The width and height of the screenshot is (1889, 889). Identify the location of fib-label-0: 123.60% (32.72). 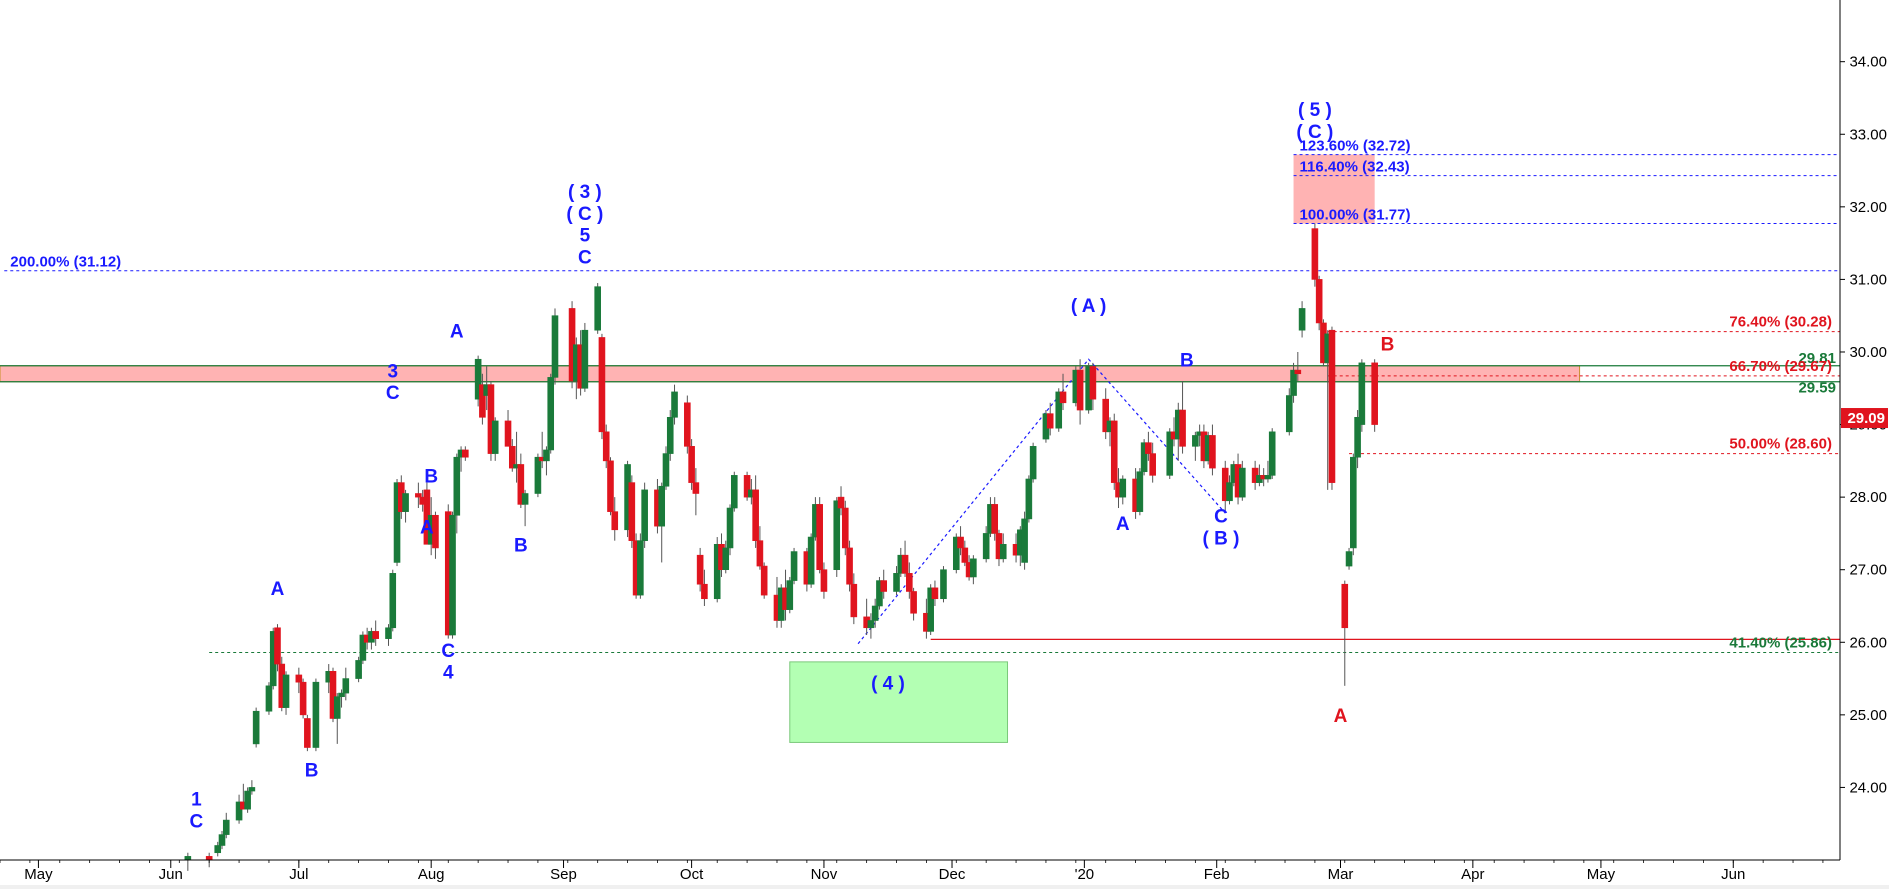
(1355, 146).